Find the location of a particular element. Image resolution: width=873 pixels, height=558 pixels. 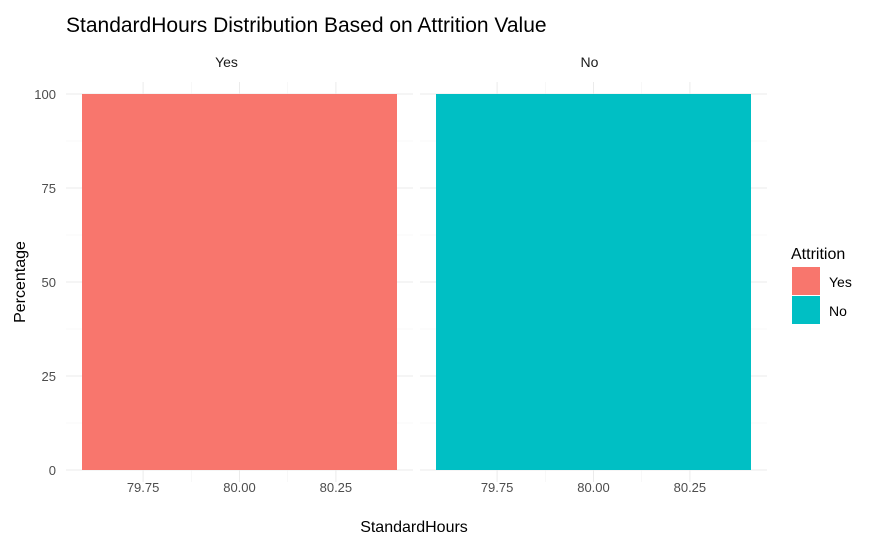

facet-label-no: No is located at coordinates (590, 62).